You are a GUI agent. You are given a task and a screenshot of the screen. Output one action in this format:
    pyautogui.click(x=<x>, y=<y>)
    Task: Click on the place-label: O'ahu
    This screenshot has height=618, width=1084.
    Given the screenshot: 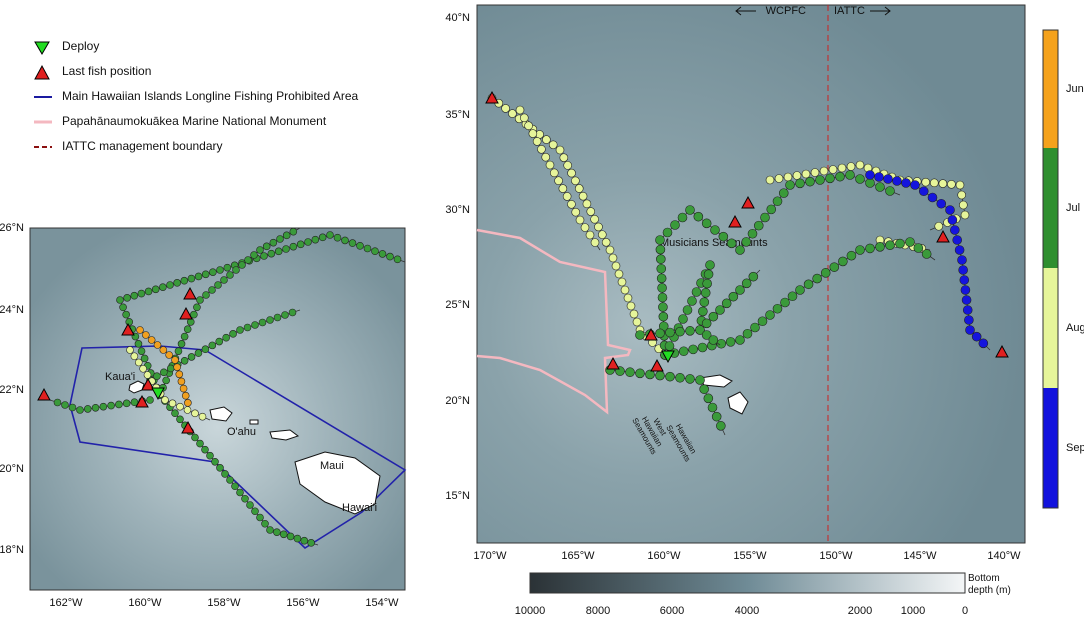 What is the action you would take?
    pyautogui.click(x=241, y=432)
    